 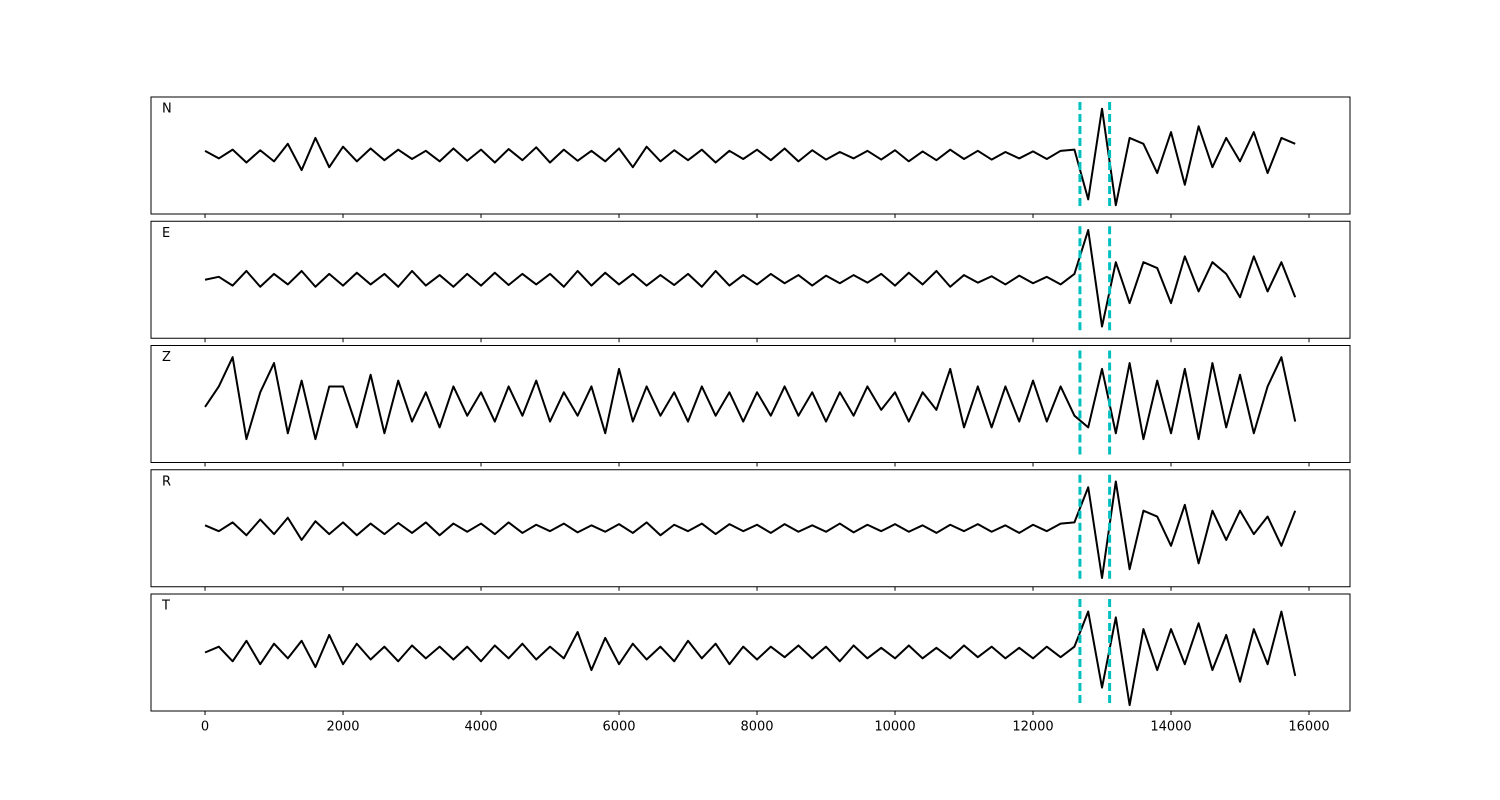 I want to click on x-tick-label: 12000, so click(x=1032, y=727).